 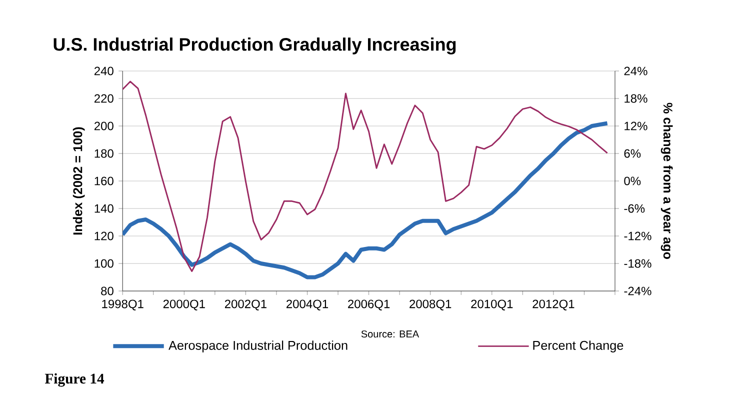 What do you see at coordinates (104, 263) in the screenshot?
I see `y-tick-label: 100` at bounding box center [104, 263].